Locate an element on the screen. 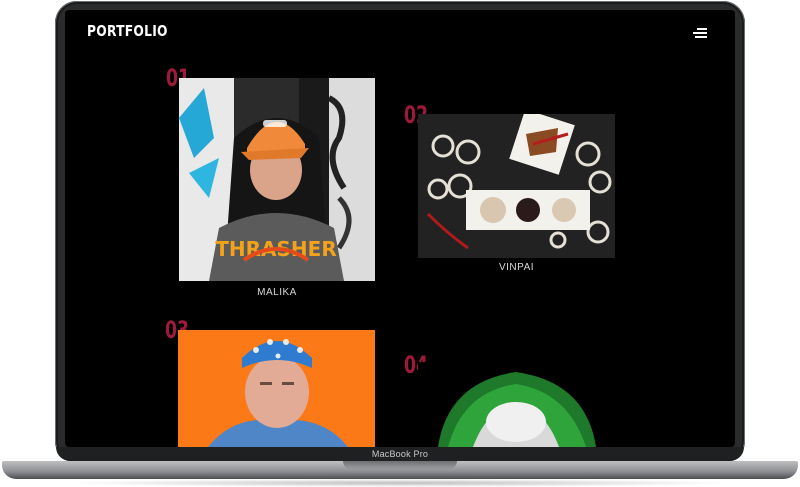 The width and height of the screenshot is (800, 487). project-card-vinpai: VINPAI is located at coordinates (516, 193).